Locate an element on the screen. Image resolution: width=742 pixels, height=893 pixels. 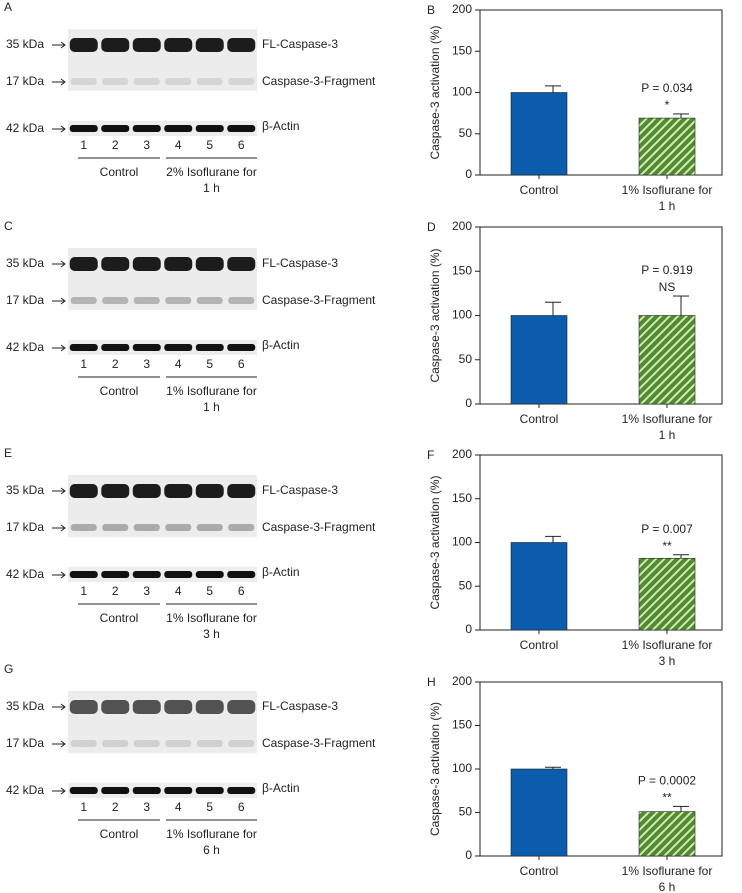
panel-letter: D is located at coordinates (431, 227).